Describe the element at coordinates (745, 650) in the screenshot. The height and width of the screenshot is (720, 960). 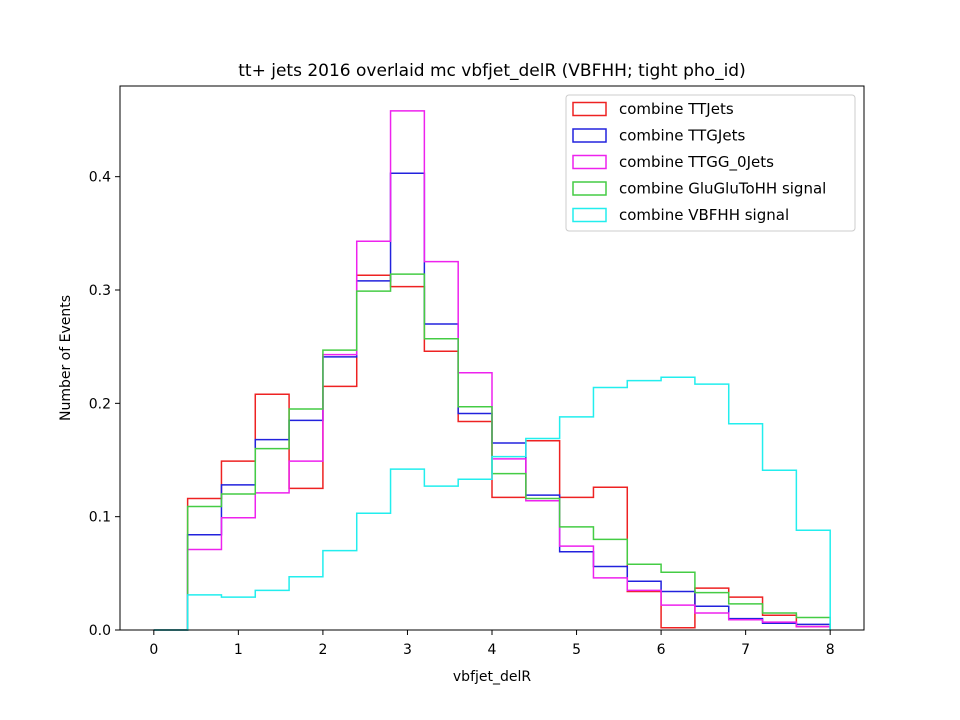
I see `x-tick-label-7: 7` at that location.